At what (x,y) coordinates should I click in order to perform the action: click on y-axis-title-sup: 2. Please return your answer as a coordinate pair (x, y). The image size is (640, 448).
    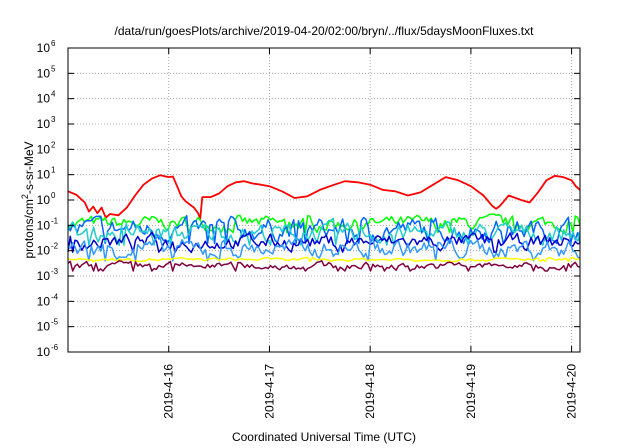
    Looking at the image, I should click on (25, 196).